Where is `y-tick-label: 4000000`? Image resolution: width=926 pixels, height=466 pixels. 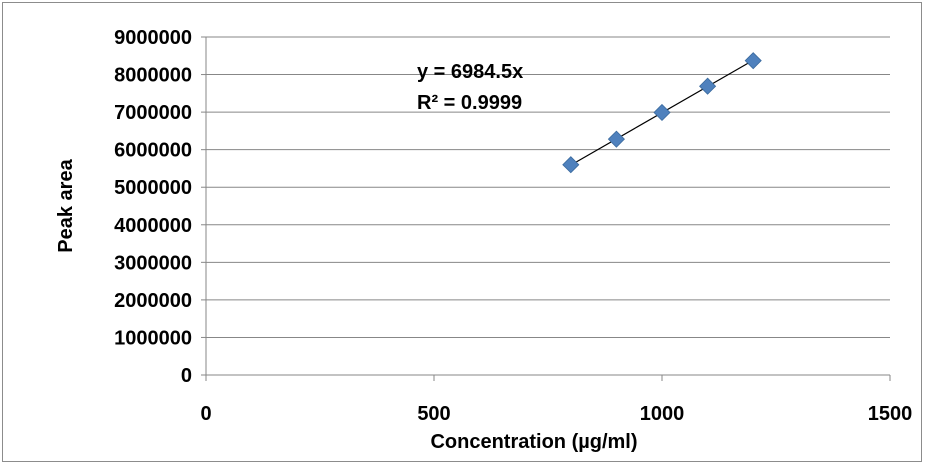
y-tick-label: 4000000 is located at coordinates (153, 226).